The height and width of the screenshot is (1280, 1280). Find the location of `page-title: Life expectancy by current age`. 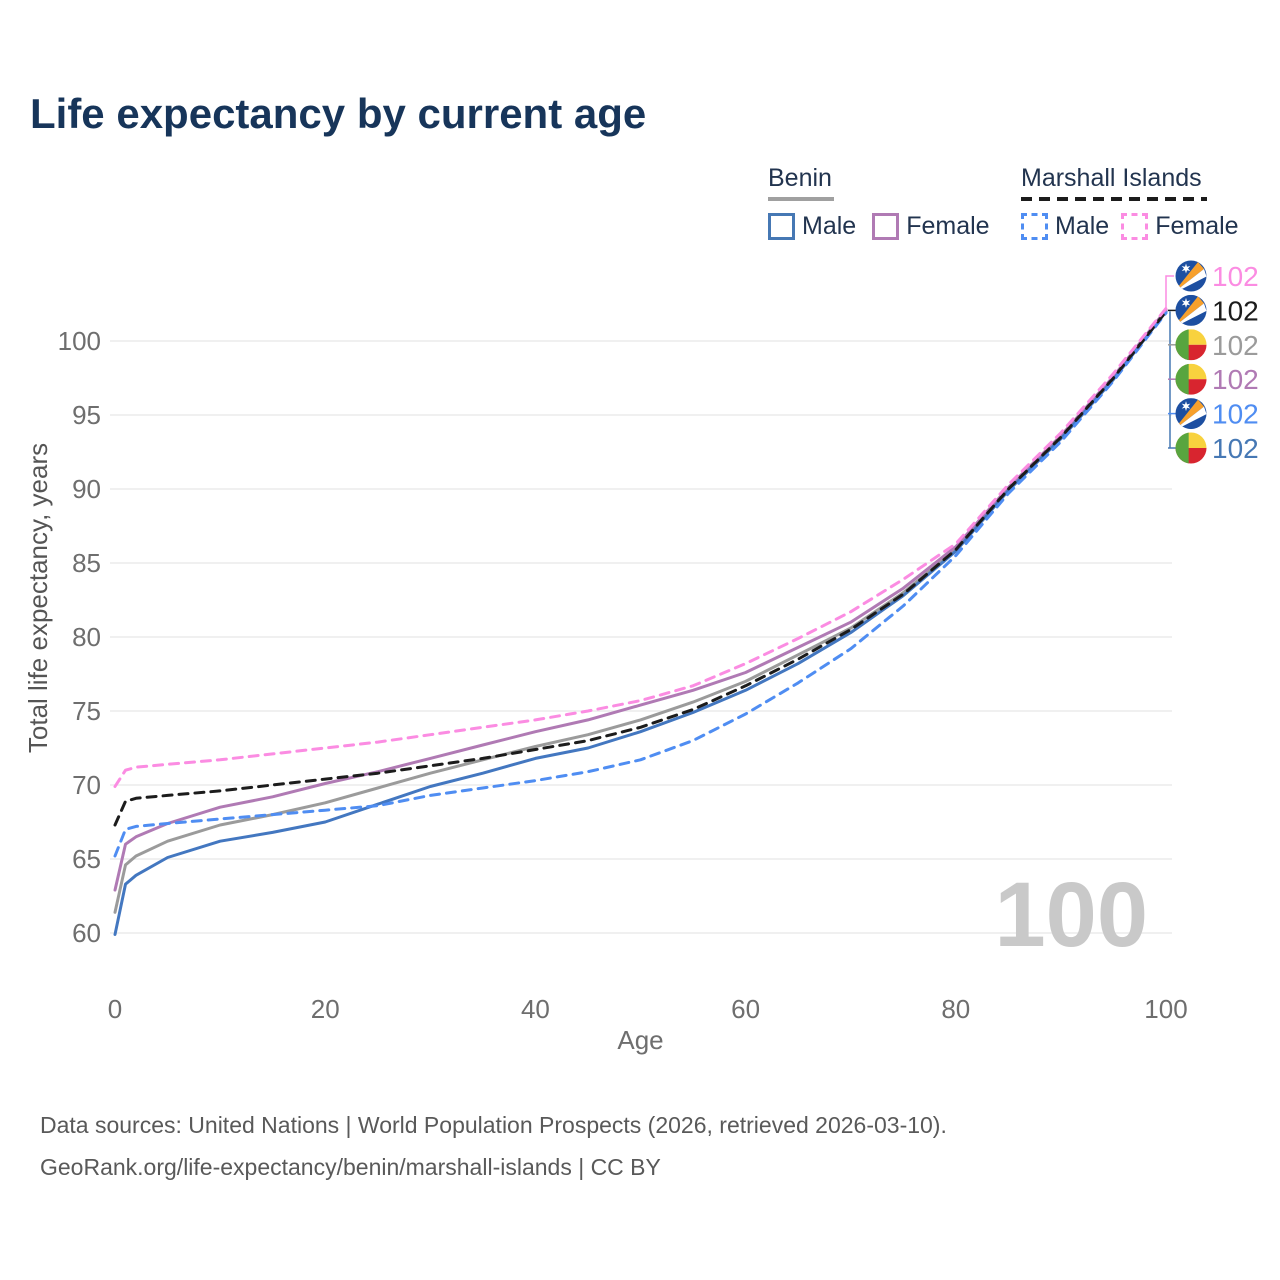

page-title: Life expectancy by current age is located at coordinates (338, 113).